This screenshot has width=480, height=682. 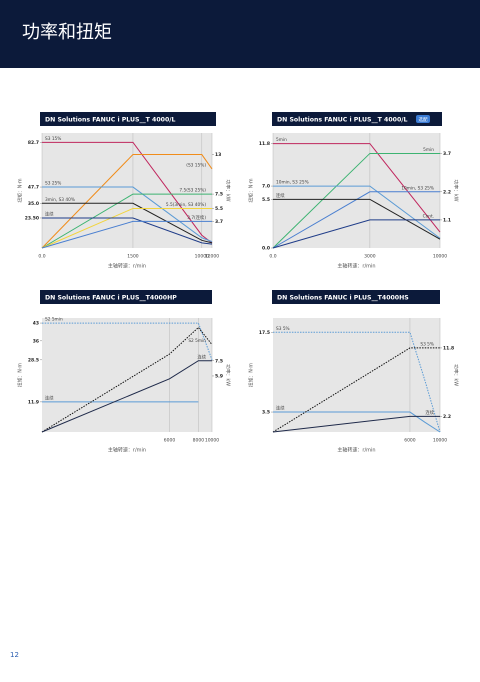 I want to click on y-tick-label: 7.0, so click(x=266, y=187).